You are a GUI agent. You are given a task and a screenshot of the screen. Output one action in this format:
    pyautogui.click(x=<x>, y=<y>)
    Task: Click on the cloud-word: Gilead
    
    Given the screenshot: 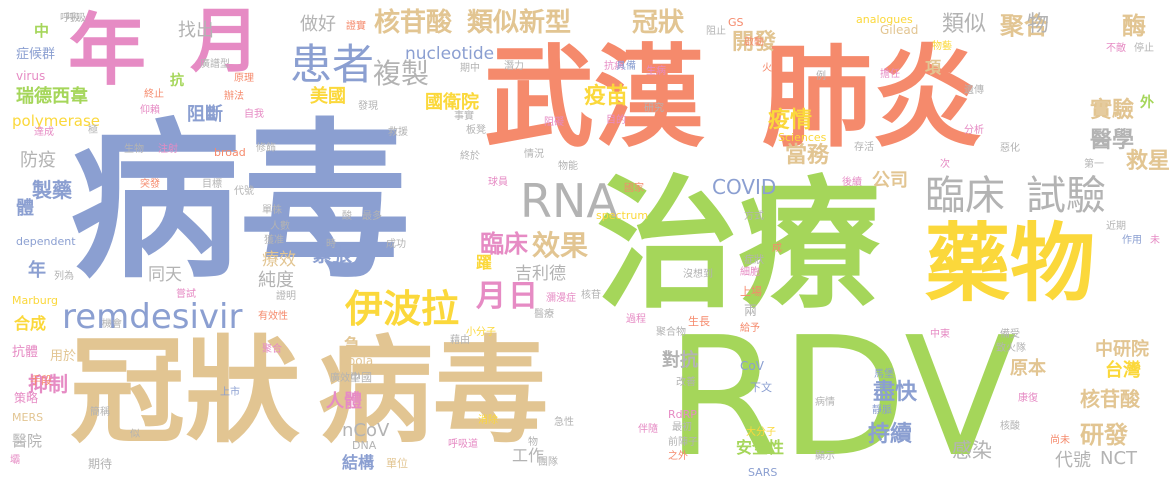 What is the action you would take?
    pyautogui.click(x=899, y=30)
    